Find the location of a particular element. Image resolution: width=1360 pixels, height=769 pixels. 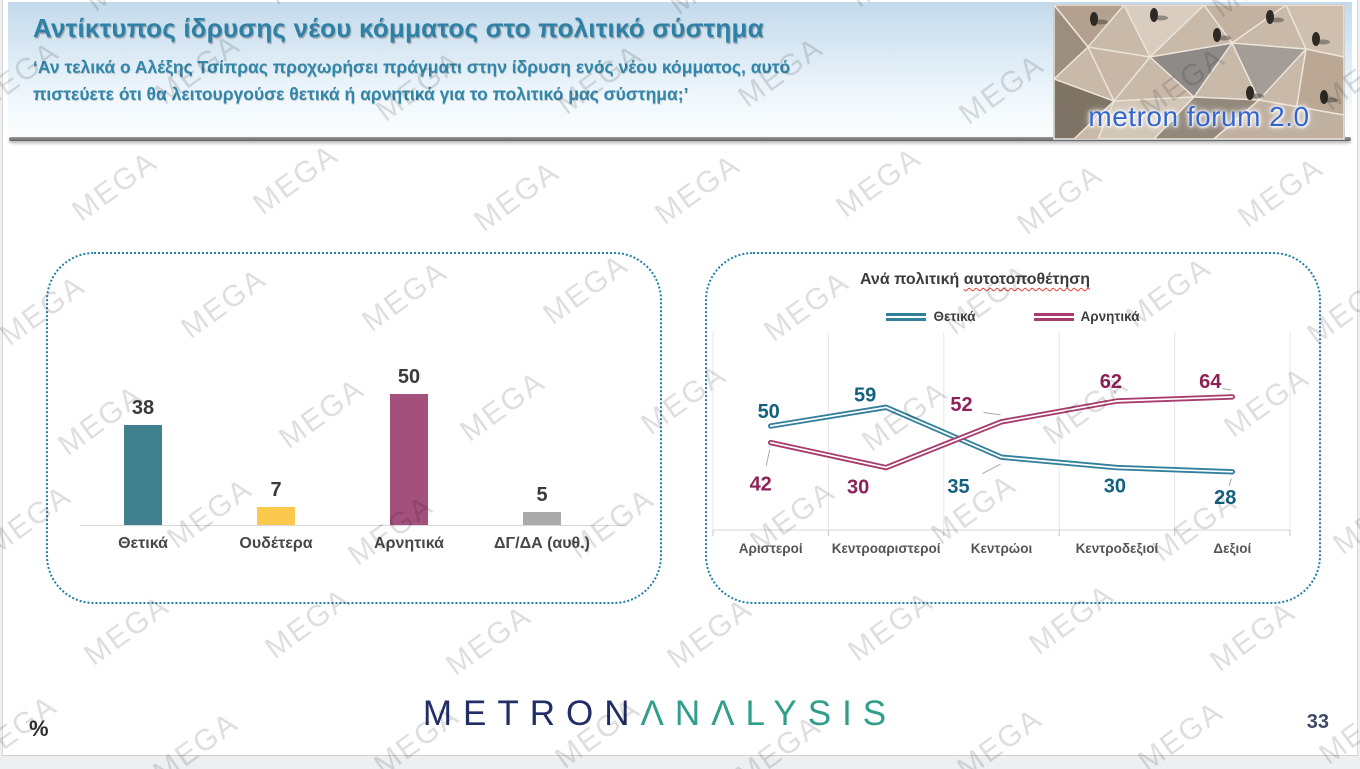

brand-analysis: ΛNΛLYSIS is located at coordinates (769, 713).